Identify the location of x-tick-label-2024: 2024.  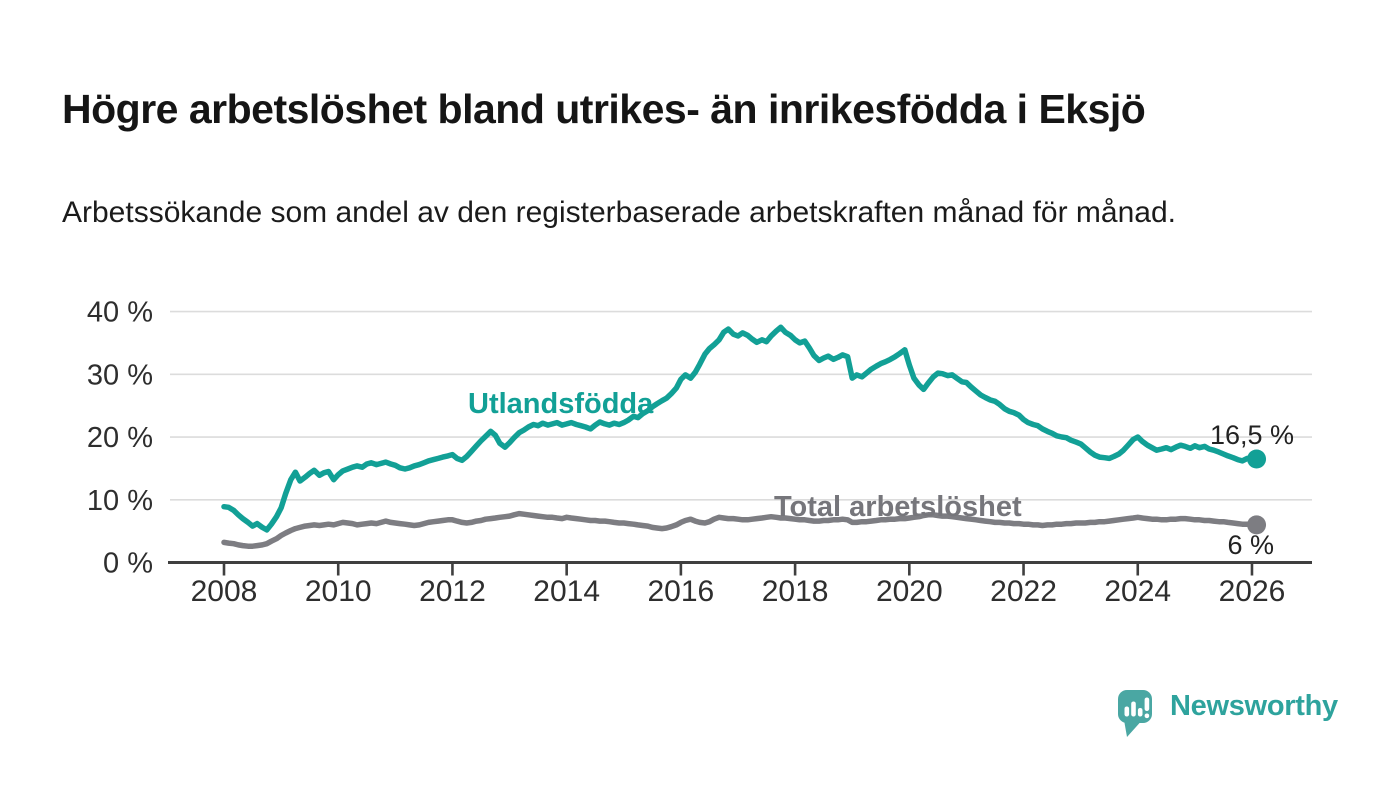
(1137, 591).